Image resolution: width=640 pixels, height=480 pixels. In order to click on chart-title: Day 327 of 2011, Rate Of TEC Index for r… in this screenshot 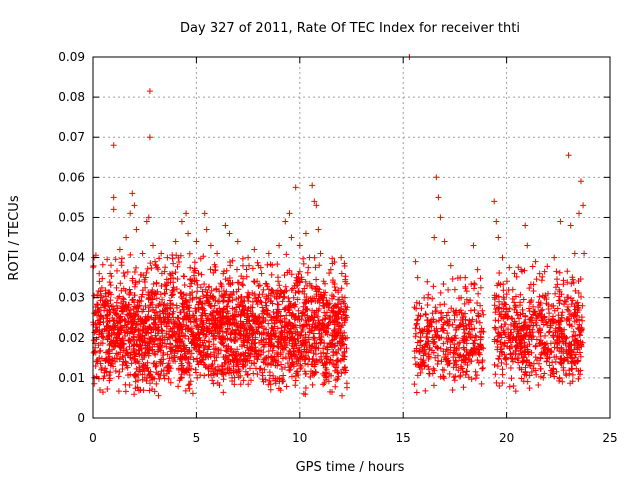, I will do `click(350, 28)`.